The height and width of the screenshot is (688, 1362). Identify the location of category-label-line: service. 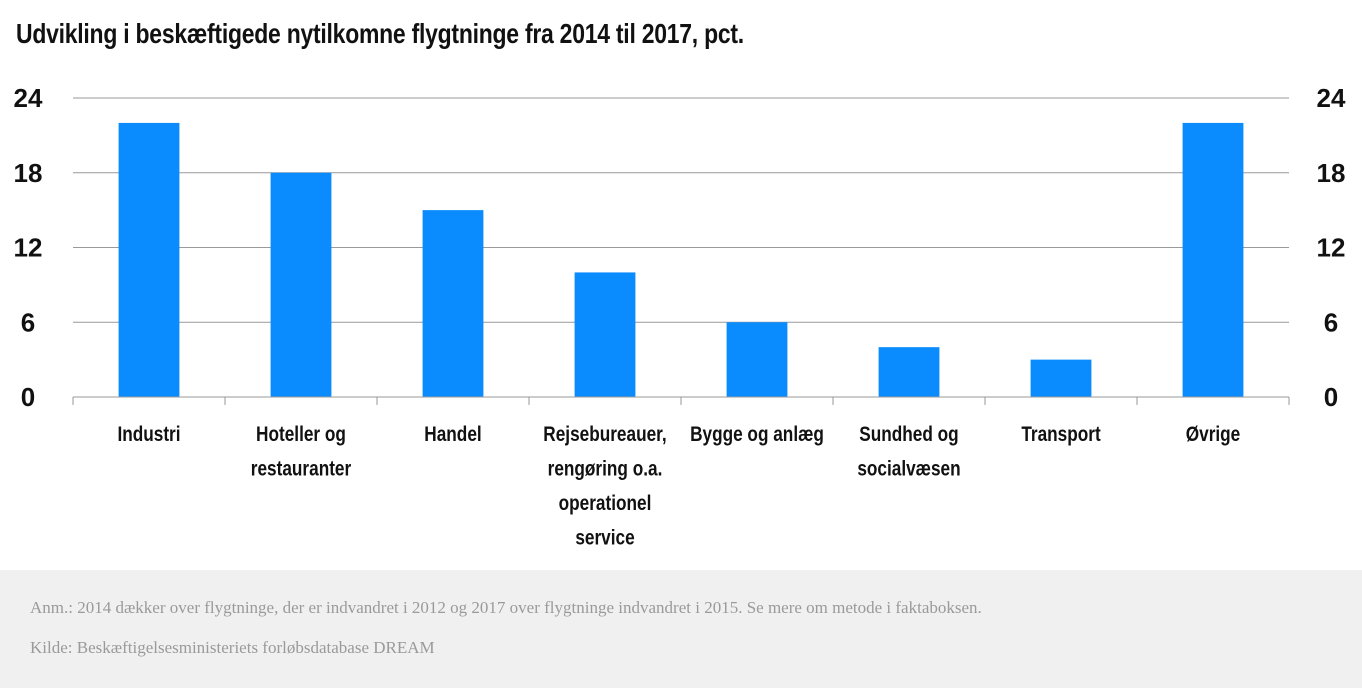
(605, 538).